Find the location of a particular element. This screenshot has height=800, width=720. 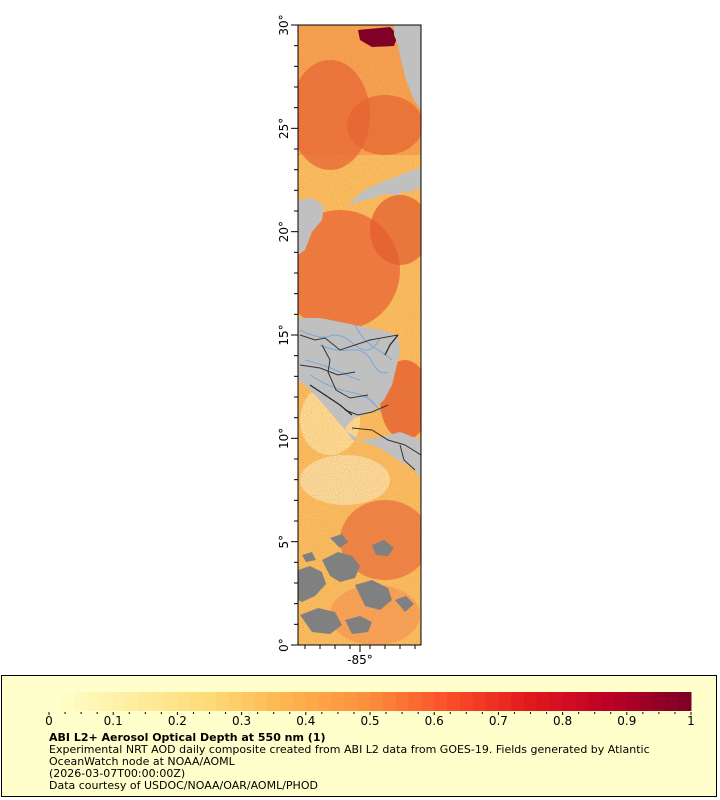

lat-tick-label: 20° is located at coordinates (284, 231).